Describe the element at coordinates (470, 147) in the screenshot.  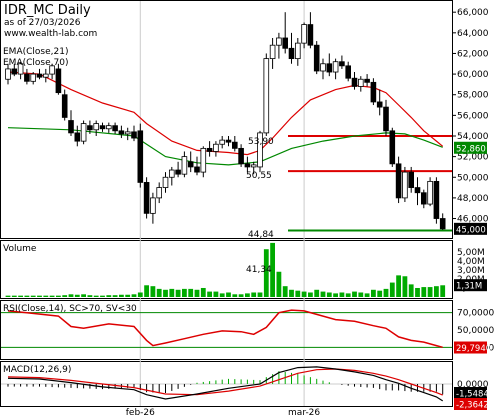
I see `ema70-value-badge-bg` at that location.